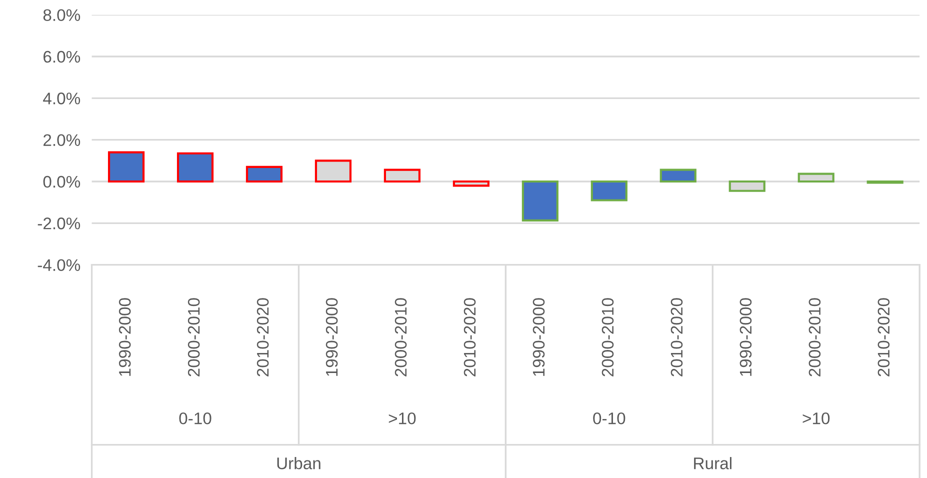 Image resolution: width=927 pixels, height=478 pixels. I want to click on y-tick-label: -2.0%, so click(59, 224).